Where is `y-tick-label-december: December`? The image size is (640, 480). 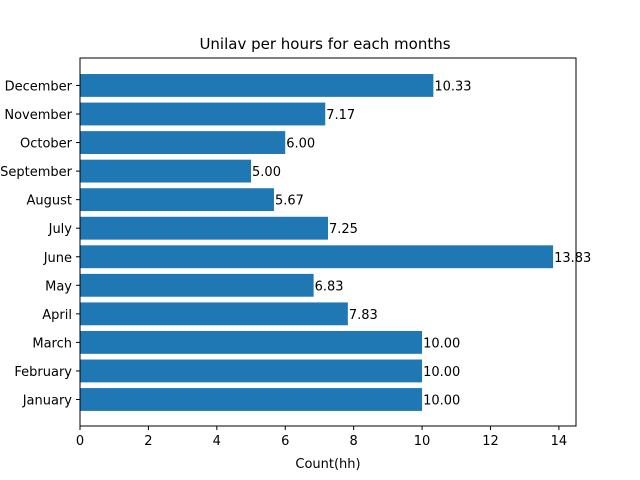
y-tick-label-december: December is located at coordinates (39, 86).